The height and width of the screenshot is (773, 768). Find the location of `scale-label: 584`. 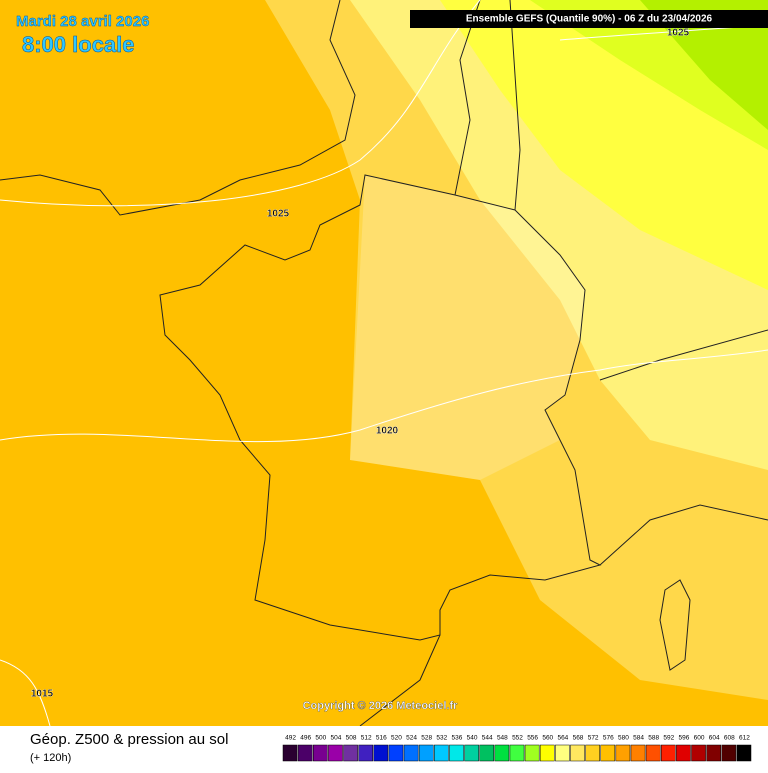

scale-label: 584 is located at coordinates (638, 738).